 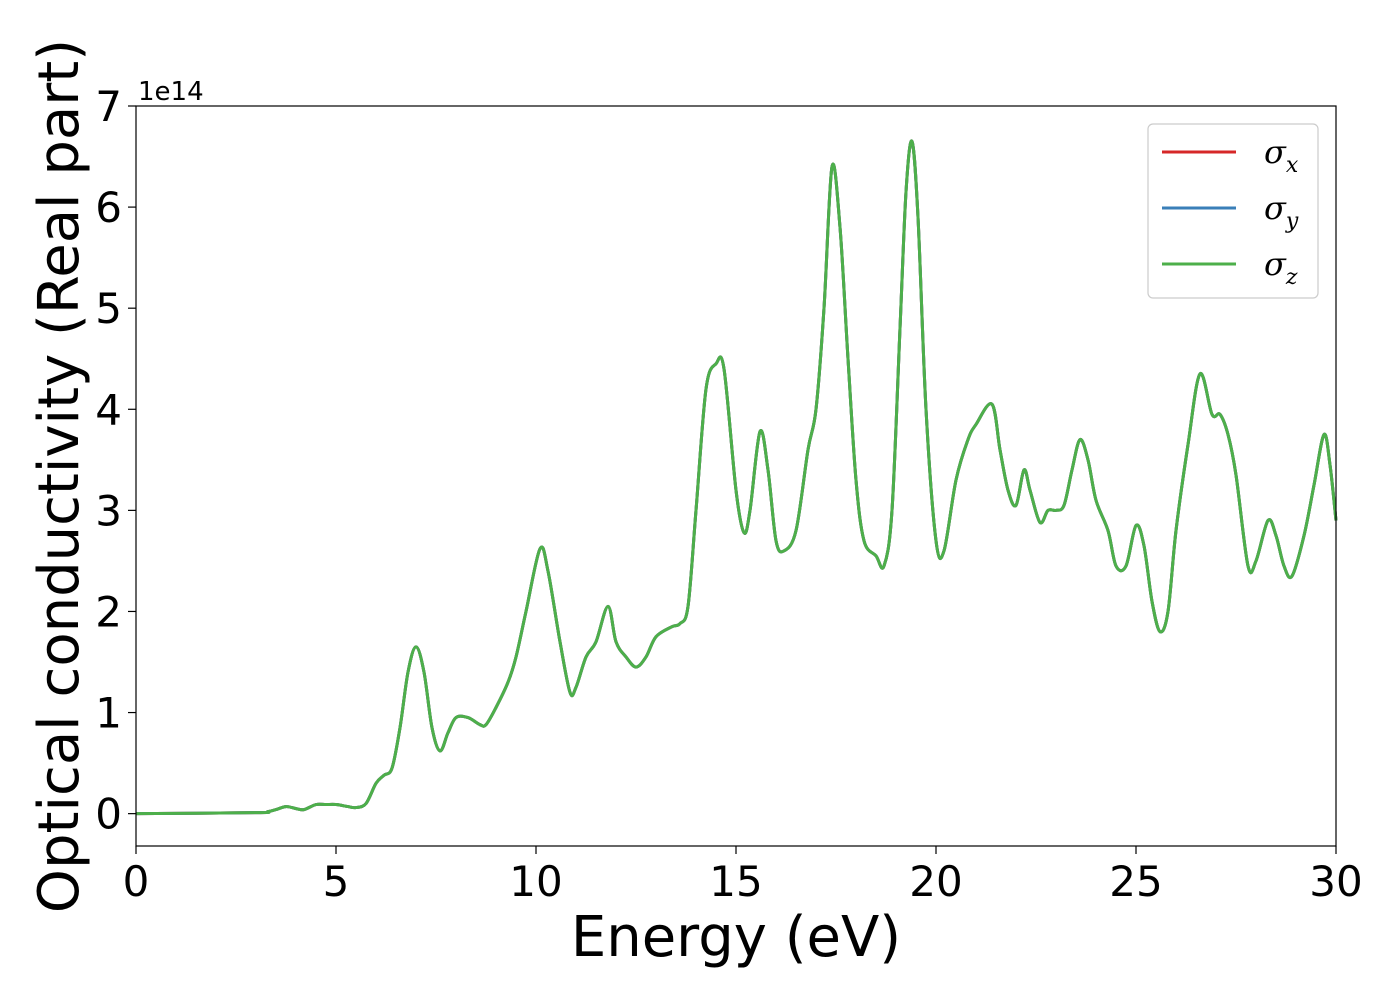 I want to click on y-tick-label: 0, so click(x=108, y=814).